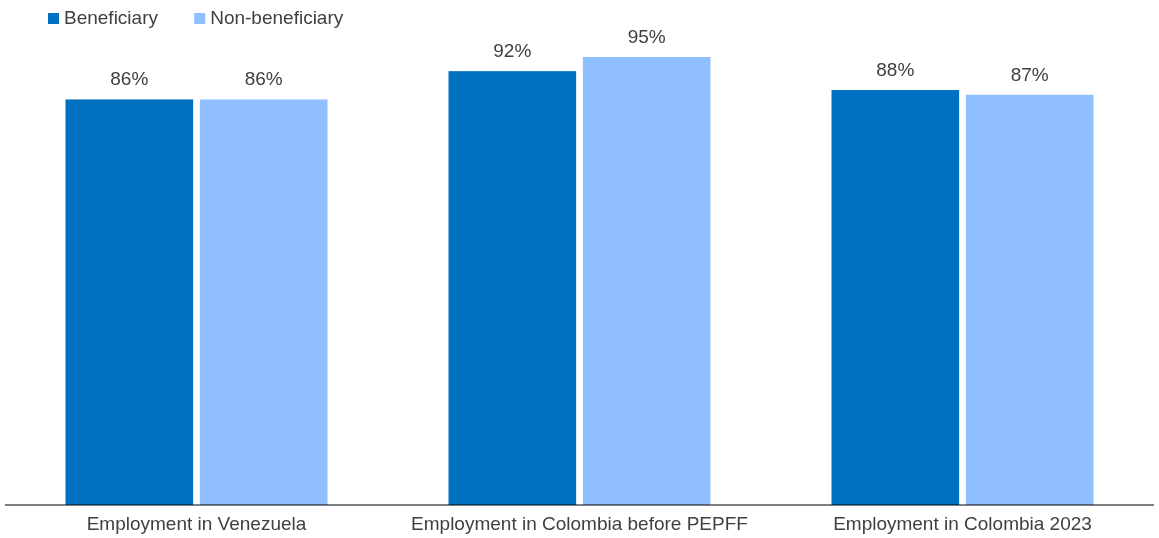 This screenshot has width=1159, height=538. What do you see at coordinates (1029, 74) in the screenshot?
I see `data-label: 87%` at bounding box center [1029, 74].